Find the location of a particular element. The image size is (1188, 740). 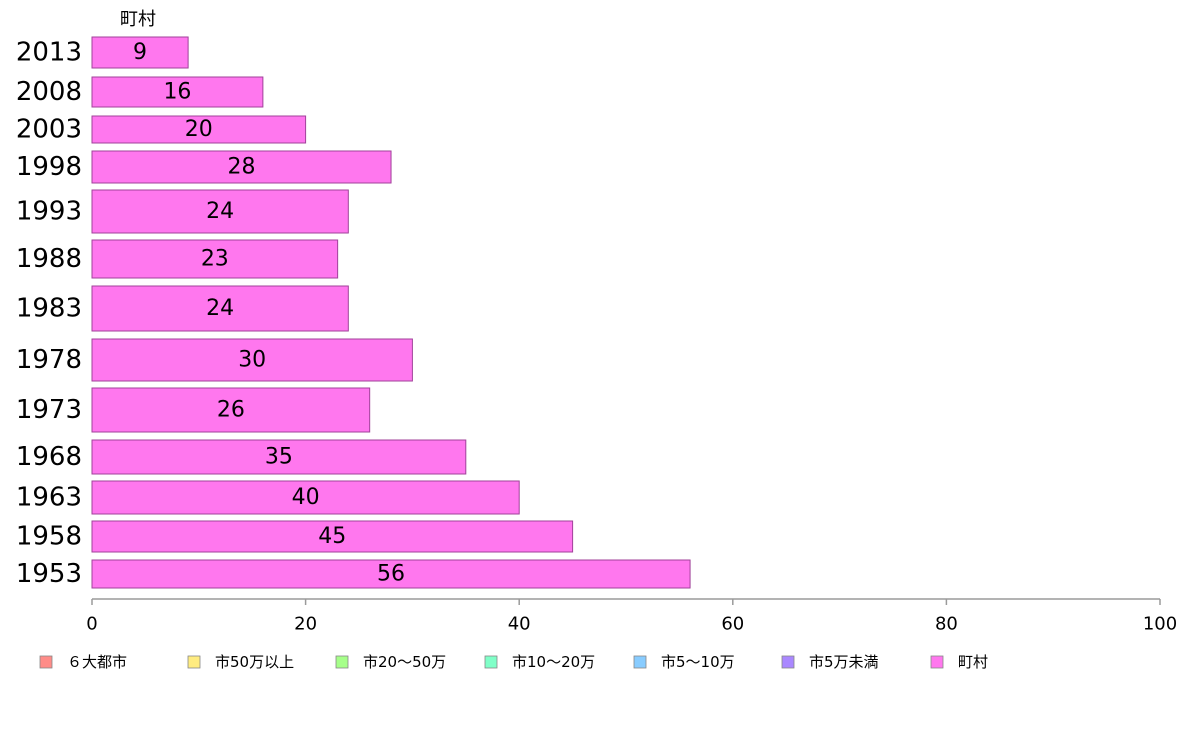

bar-1968 is located at coordinates (279, 457).